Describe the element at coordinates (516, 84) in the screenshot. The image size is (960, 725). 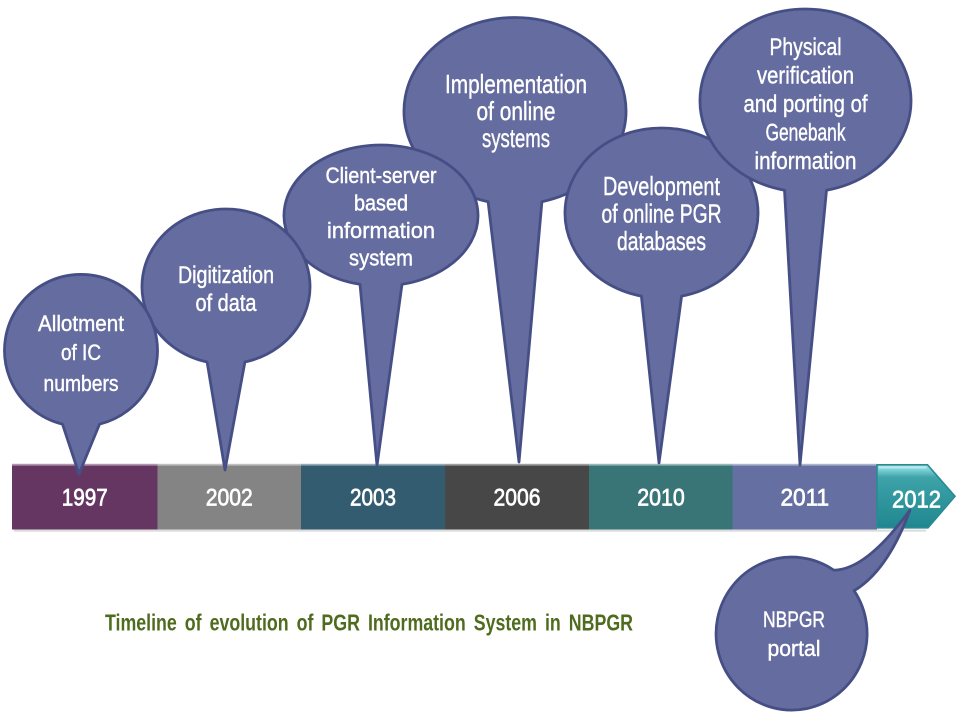
I see `svg-text: Implementation` at that location.